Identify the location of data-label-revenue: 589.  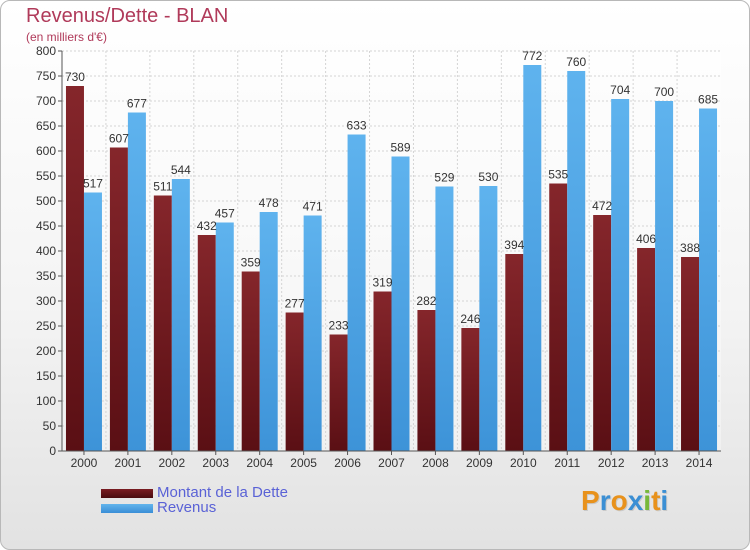
(400, 148).